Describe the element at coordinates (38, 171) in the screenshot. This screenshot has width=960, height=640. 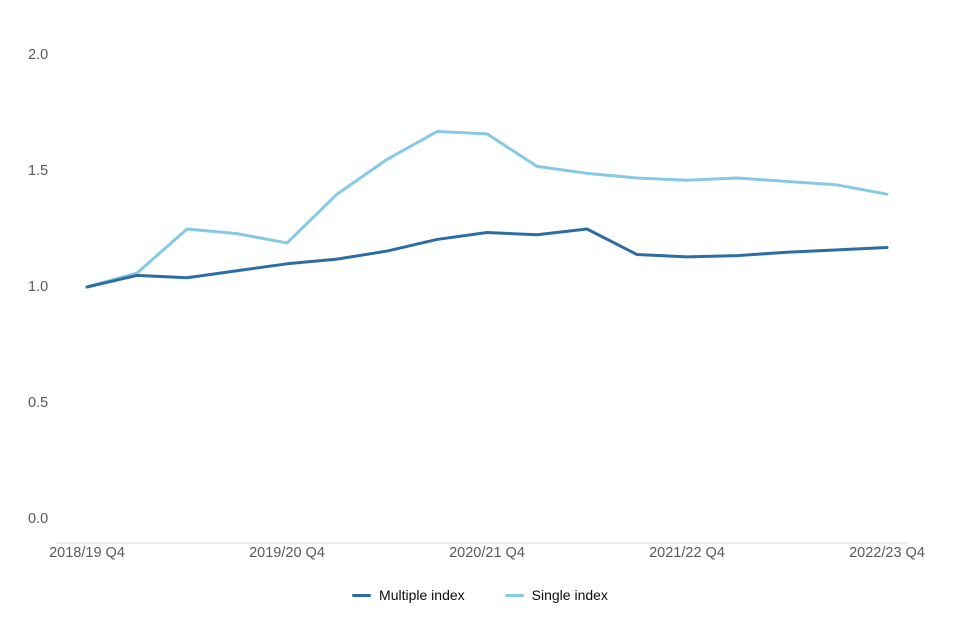
I see `y-tick-label: 1.5` at that location.